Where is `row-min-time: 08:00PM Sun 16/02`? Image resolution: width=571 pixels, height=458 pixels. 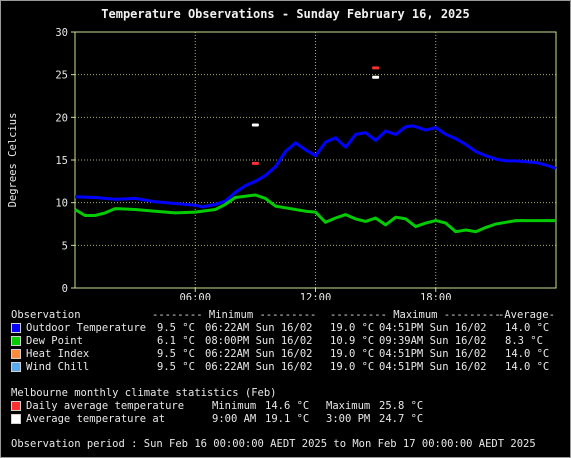
row-min-time: 08:00PM Sun 16/02 is located at coordinates (259, 341).